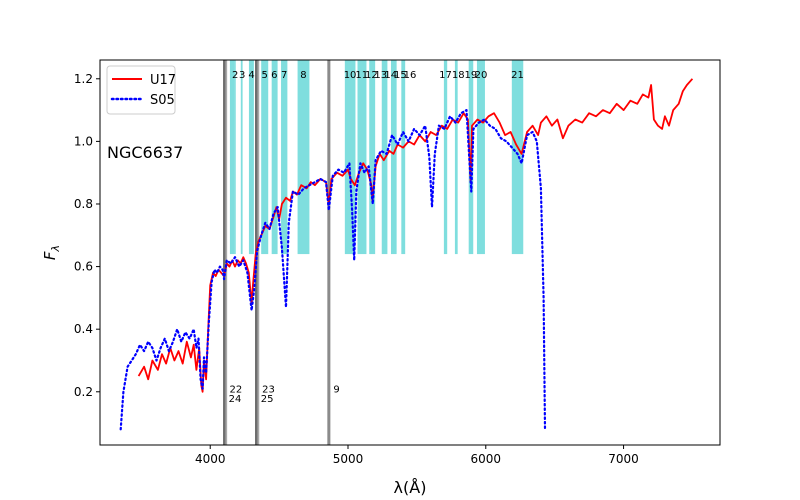  What do you see at coordinates (83, 267) in the screenshot?
I see `y-tick-label: 0.6` at bounding box center [83, 267].